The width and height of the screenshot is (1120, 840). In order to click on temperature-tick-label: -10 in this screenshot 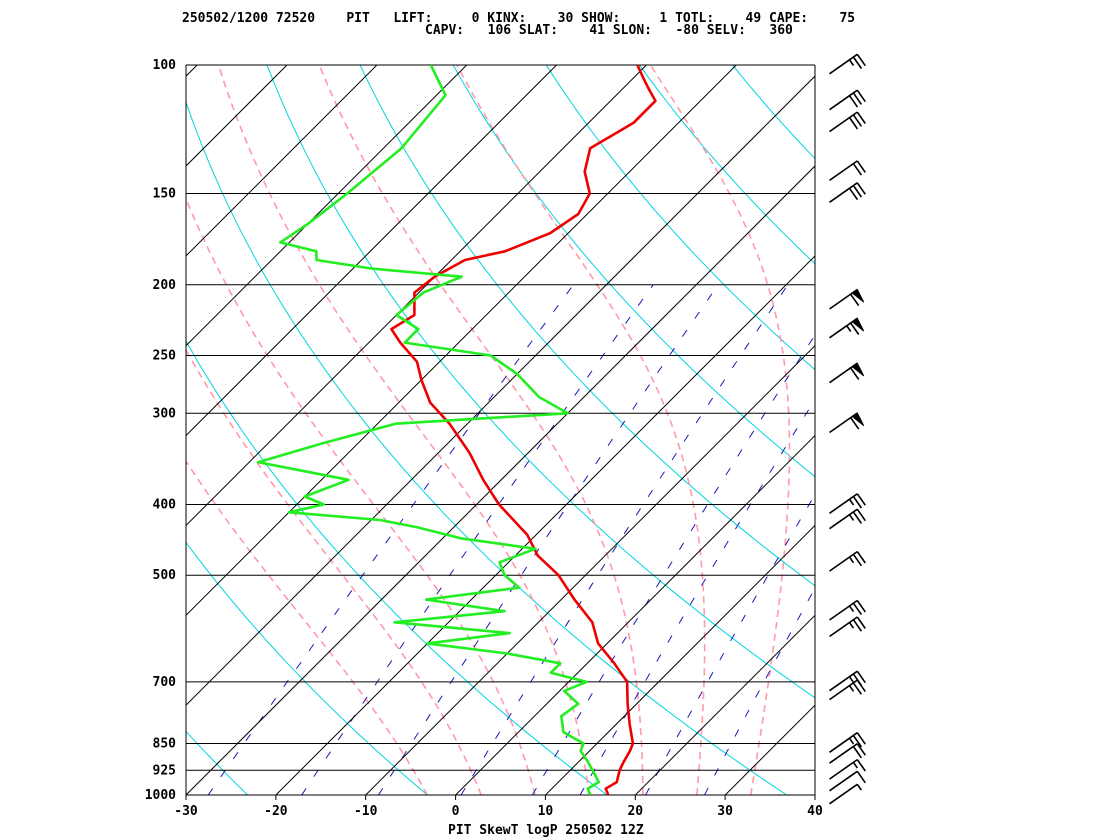, I will do `click(366, 811)`.